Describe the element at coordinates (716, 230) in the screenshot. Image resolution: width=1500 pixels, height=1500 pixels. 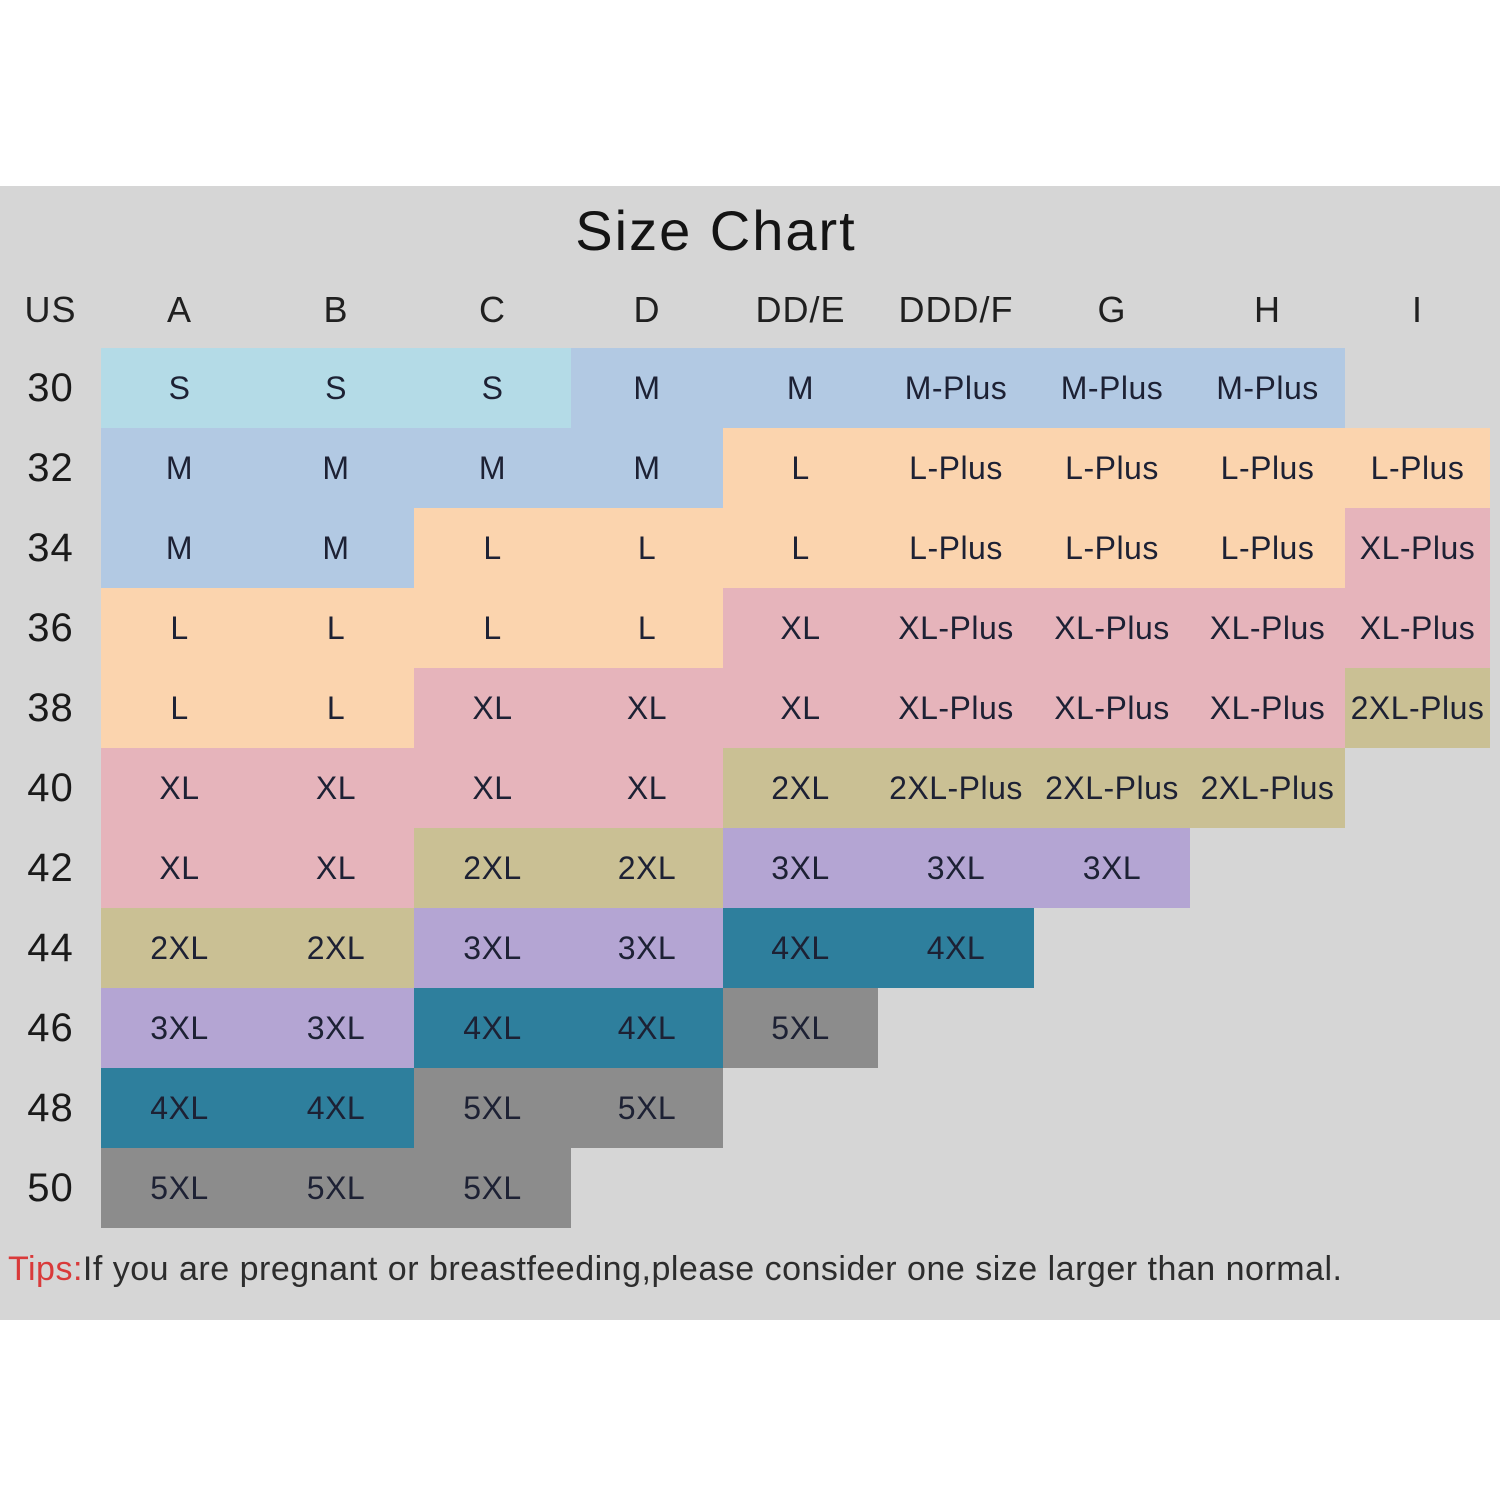
I see `page-title: Size Chart` at that location.